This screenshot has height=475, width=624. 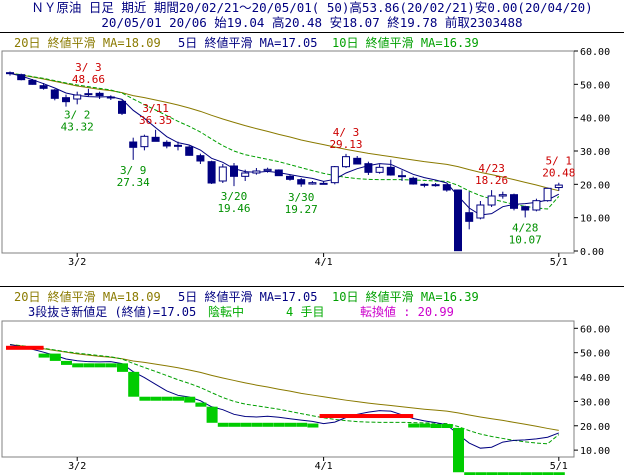 What do you see at coordinates (305, 312) in the screenshot?
I see `signal-count: 4 手目` at bounding box center [305, 312].